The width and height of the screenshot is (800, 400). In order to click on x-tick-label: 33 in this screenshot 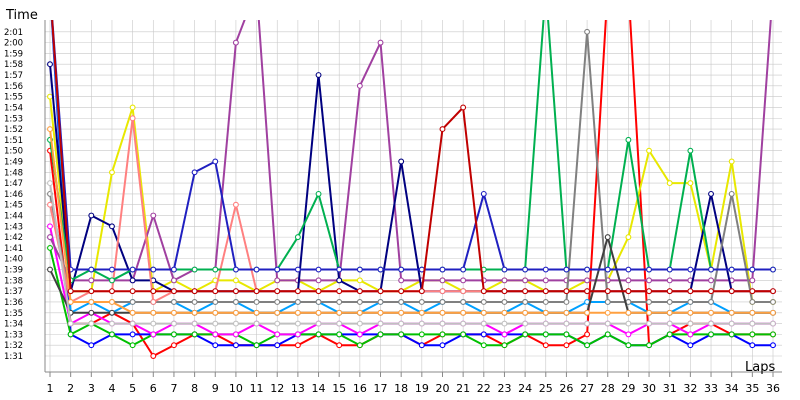, I will do `click(711, 388)`.